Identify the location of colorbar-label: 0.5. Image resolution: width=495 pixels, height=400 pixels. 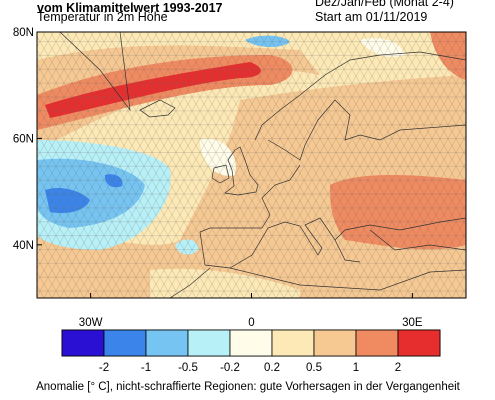
(314, 368).